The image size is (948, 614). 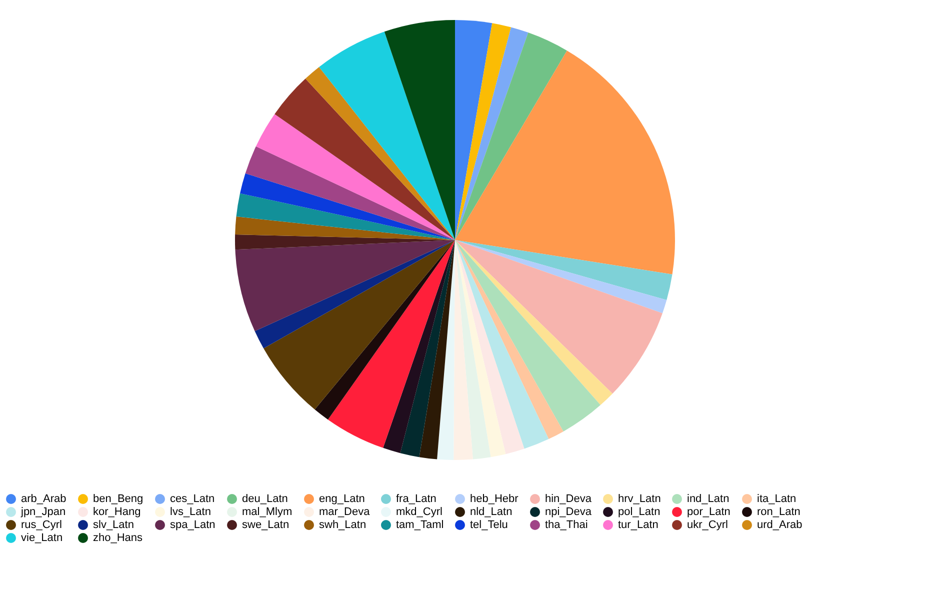 I want to click on legend-label: hin_Deva, so click(x=568, y=499).